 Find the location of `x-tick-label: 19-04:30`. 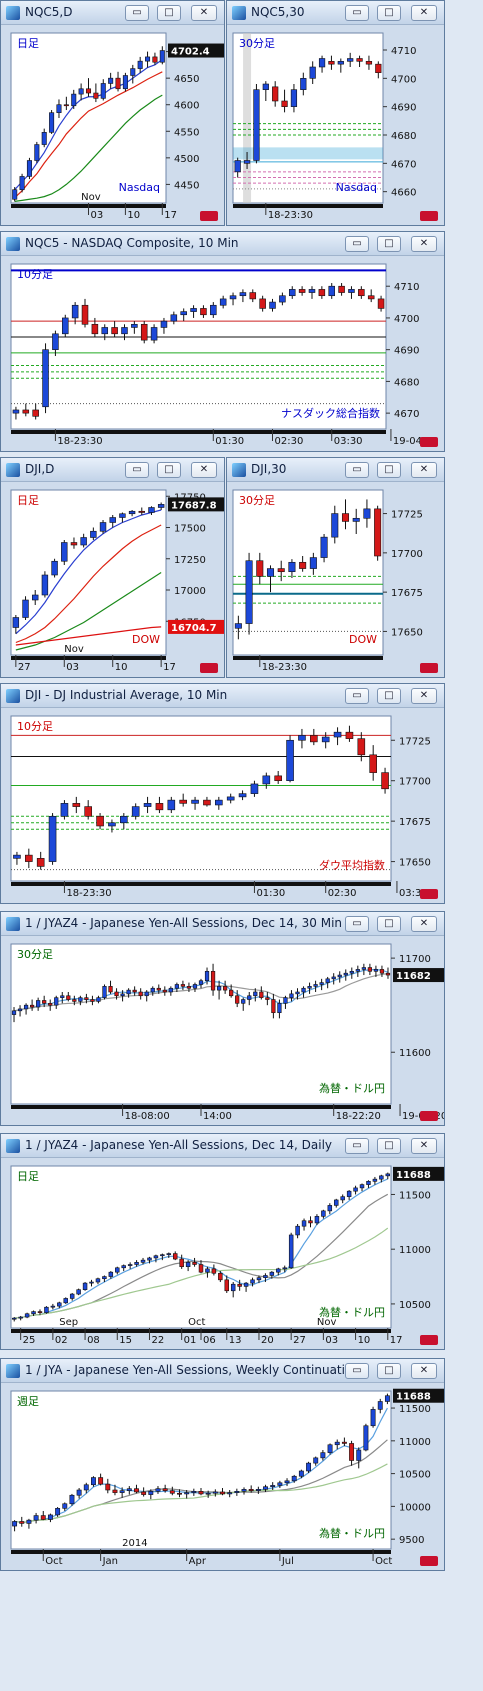

x-tick-label: 19-04:30 is located at coordinates (415, 441).